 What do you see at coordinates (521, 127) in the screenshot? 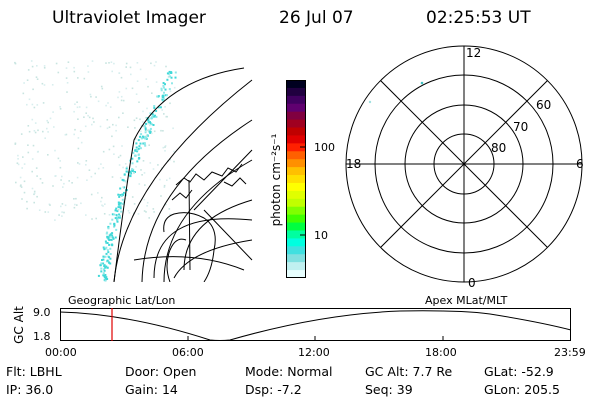
I see `lat-label-70: 70` at bounding box center [521, 127].